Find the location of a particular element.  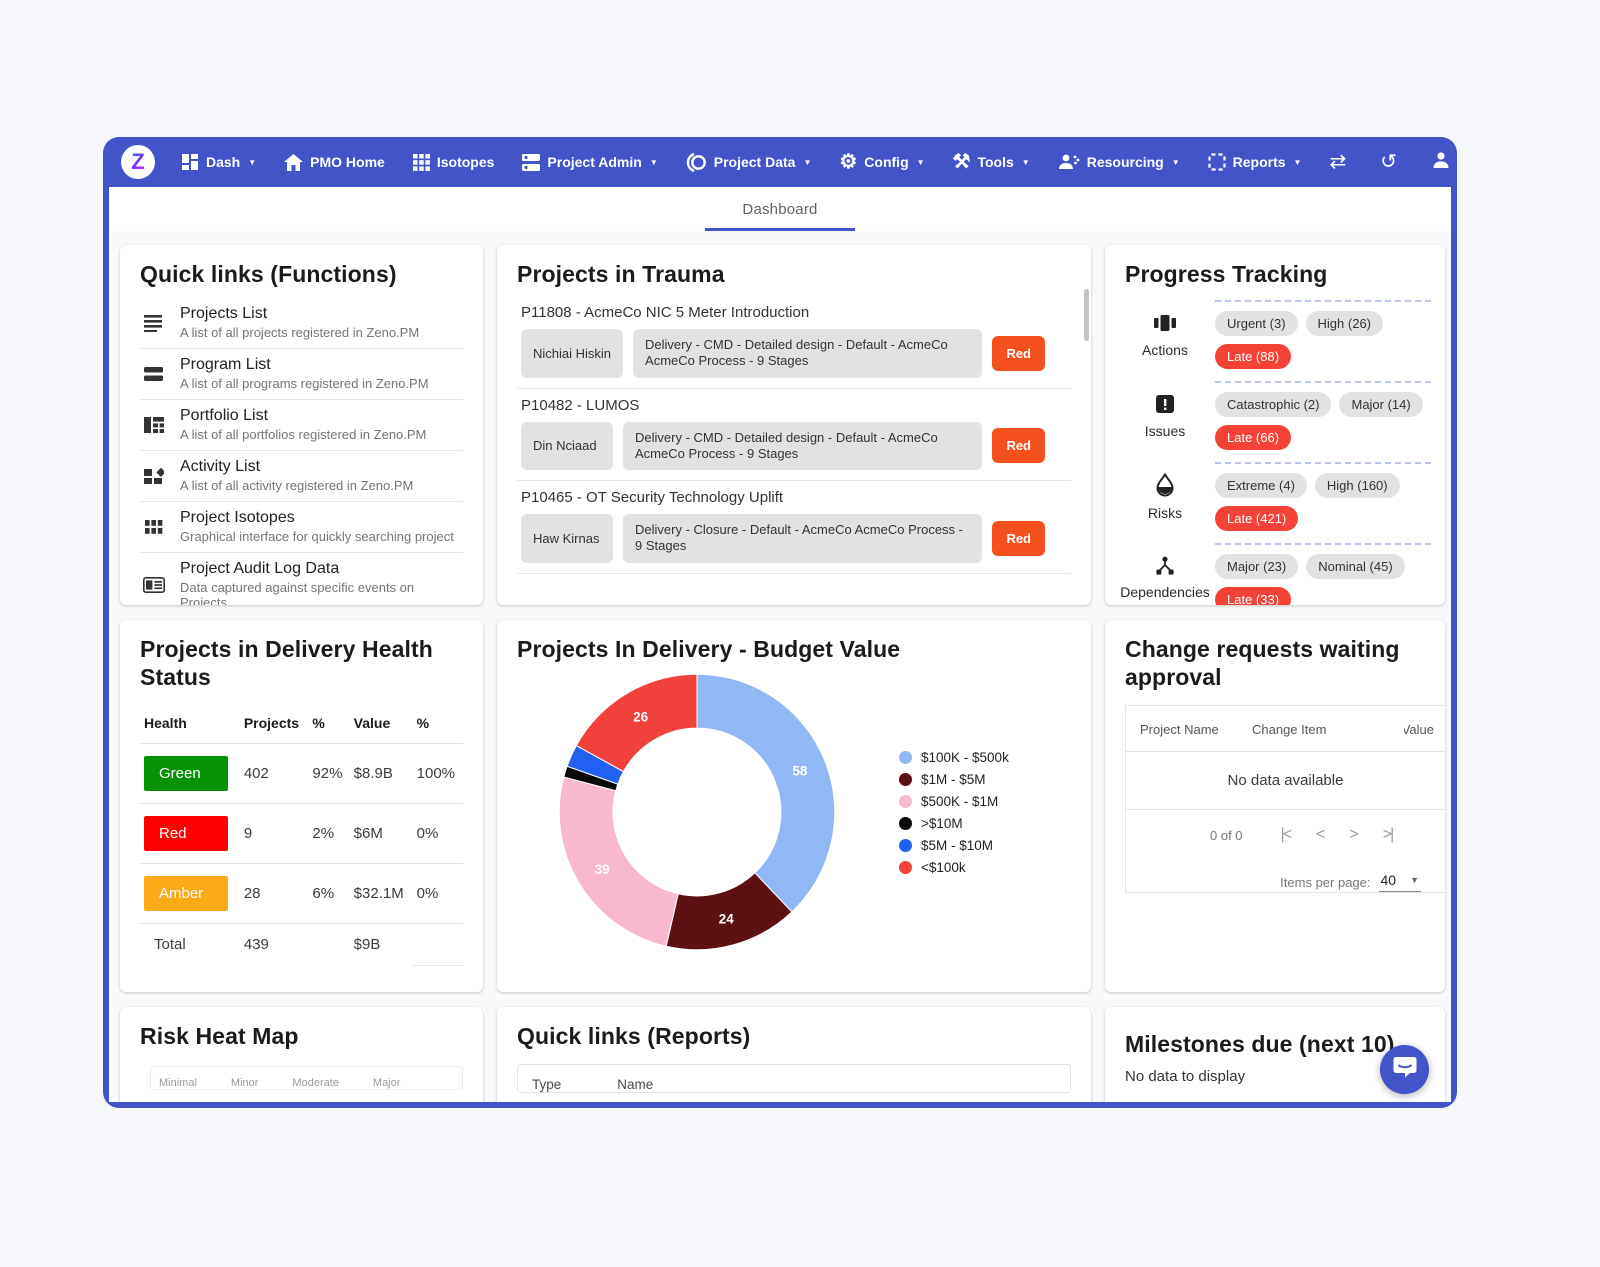

active-tab-indicator is located at coordinates (780, 229).